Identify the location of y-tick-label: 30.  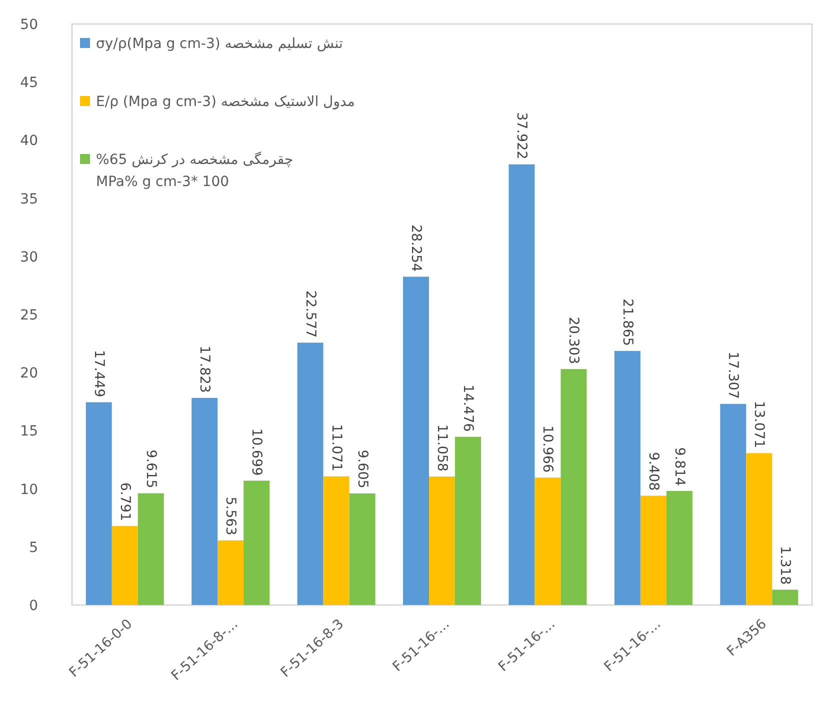
(29, 257).